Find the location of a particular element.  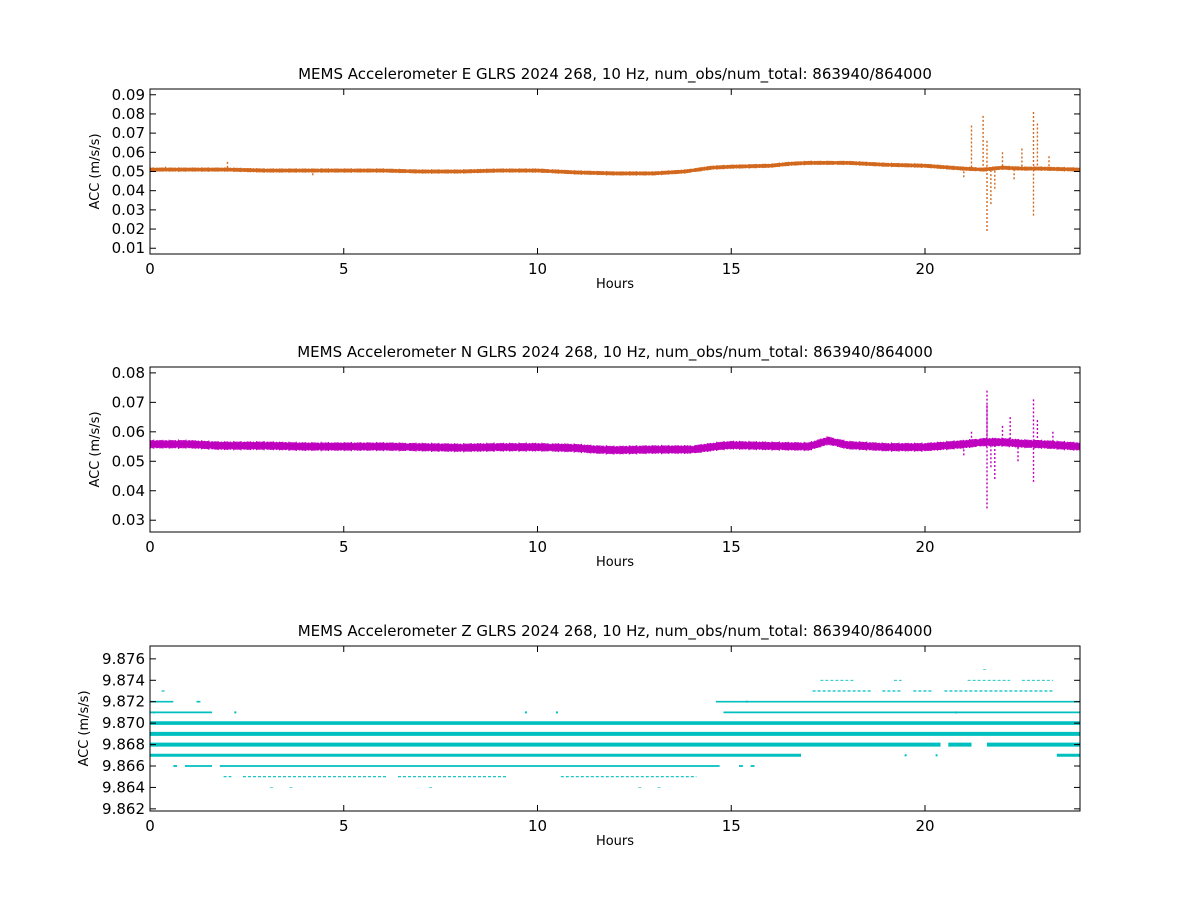

y-tick-label: 9.874 is located at coordinates (123, 680).